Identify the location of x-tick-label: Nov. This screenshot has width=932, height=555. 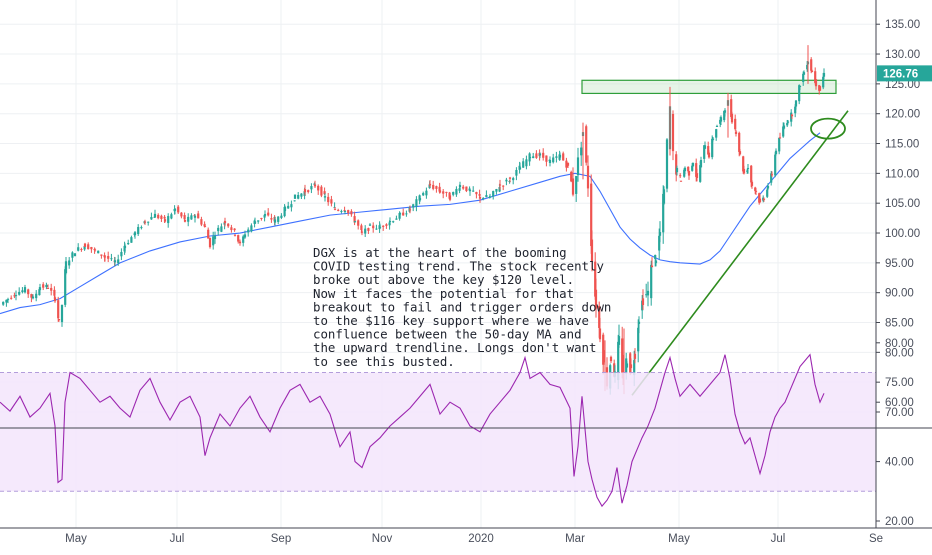
(382, 539).